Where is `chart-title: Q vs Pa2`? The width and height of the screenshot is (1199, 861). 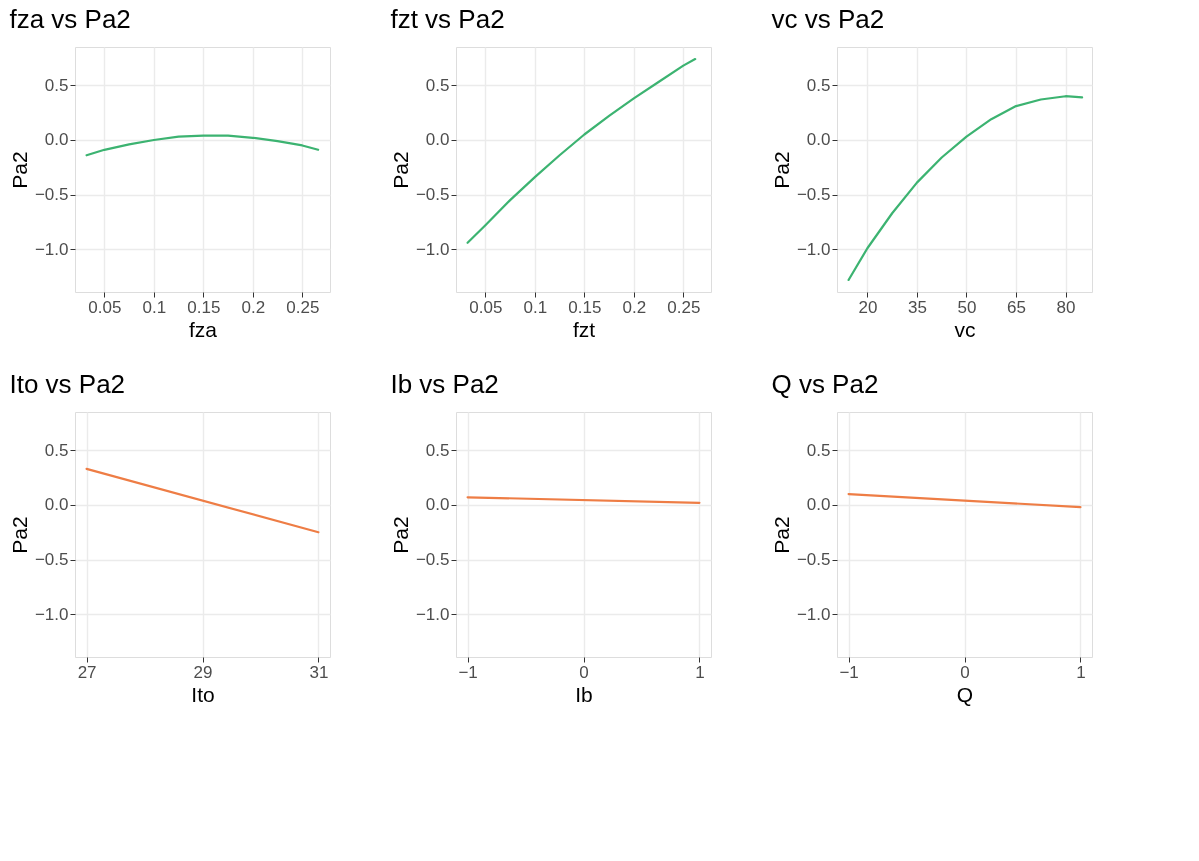 chart-title: Q vs Pa2 is located at coordinates (825, 384).